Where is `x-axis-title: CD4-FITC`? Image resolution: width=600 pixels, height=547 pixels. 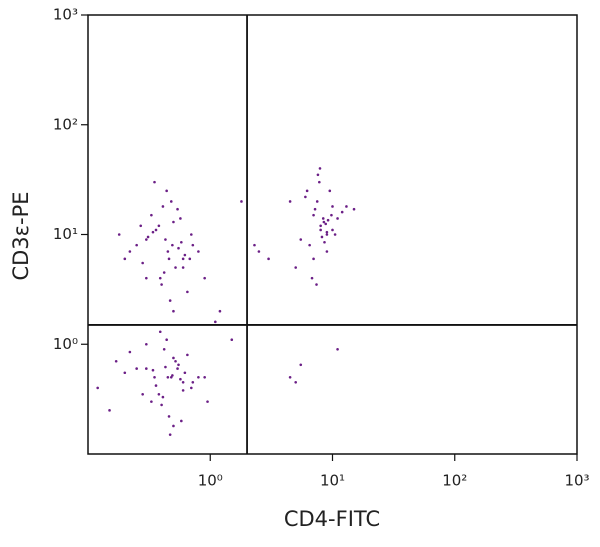 x-axis-title: CD4-FITC is located at coordinates (332, 519).